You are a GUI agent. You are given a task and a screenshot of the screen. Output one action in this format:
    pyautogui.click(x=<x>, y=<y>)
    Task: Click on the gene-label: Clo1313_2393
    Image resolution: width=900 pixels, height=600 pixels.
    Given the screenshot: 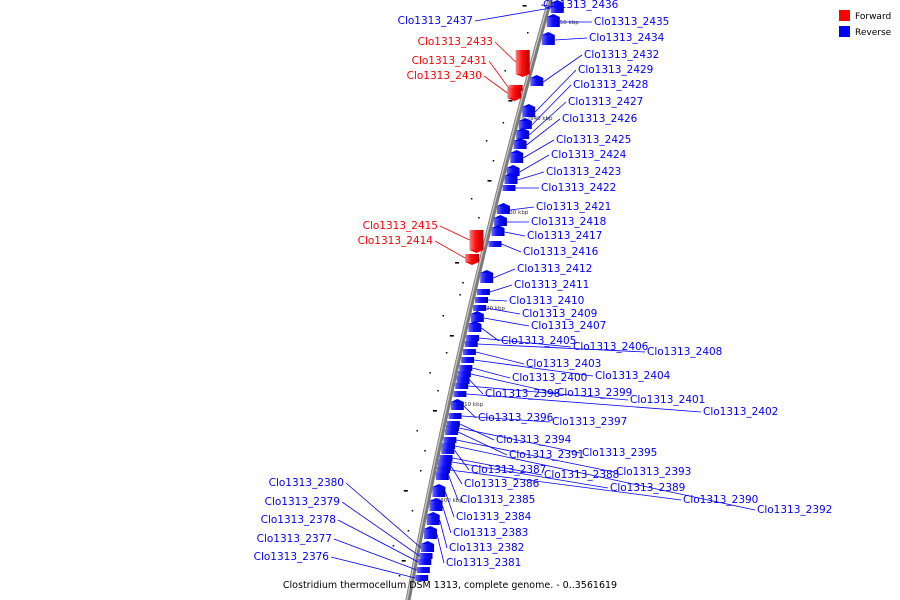 What is the action you would take?
    pyautogui.click(x=653, y=472)
    